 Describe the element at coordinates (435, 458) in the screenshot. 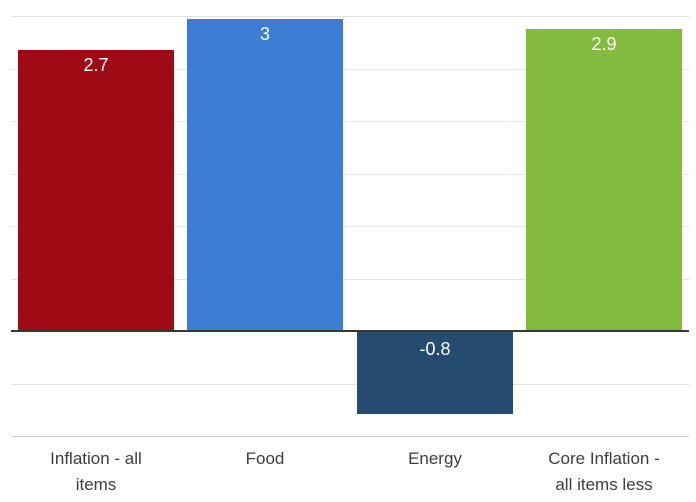

I see `x-axis-label-energy: Energy` at that location.